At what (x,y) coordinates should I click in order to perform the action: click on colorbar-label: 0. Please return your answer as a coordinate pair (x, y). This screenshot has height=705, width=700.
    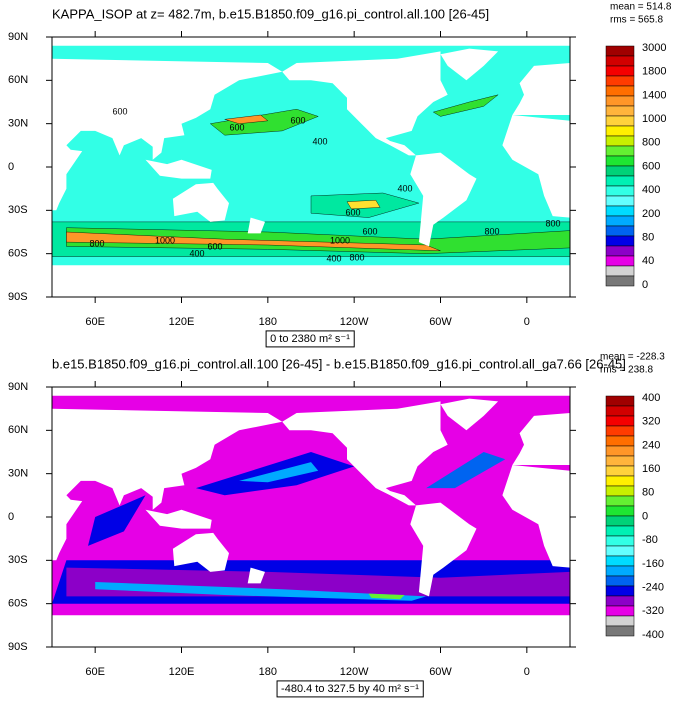
    Looking at the image, I should click on (645, 285).